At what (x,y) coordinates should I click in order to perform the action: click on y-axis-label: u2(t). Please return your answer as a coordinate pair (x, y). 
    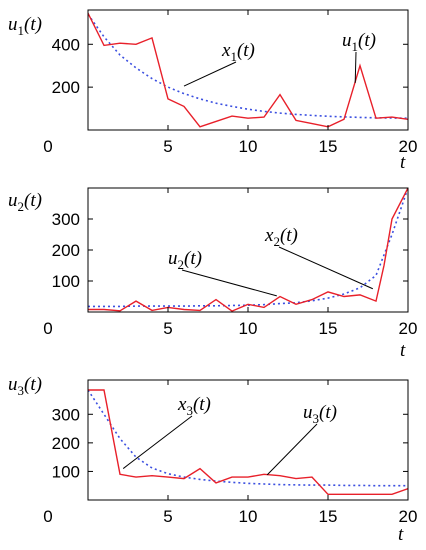
    Looking at the image, I should click on (25, 202).